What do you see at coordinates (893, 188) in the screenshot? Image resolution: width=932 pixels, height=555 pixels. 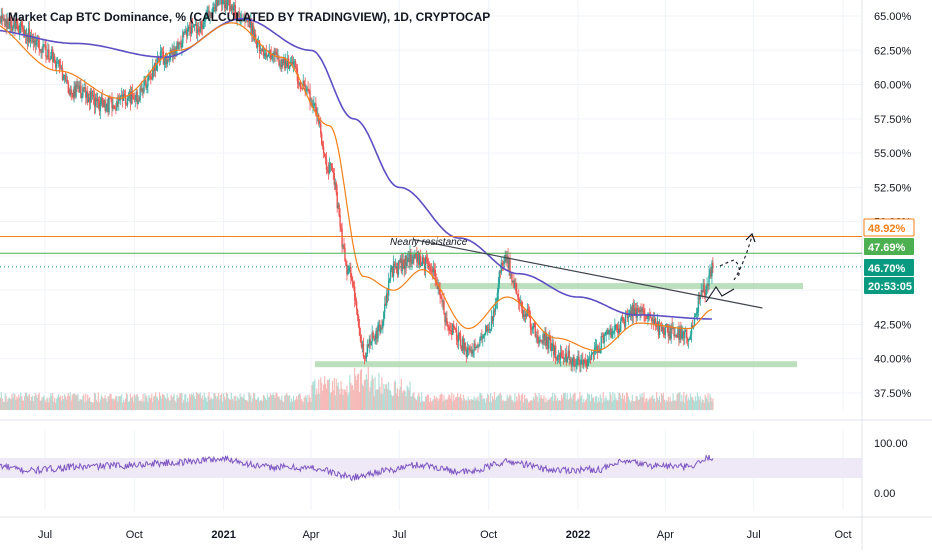 I see `y-tick-label: 52.50%` at bounding box center [893, 188].